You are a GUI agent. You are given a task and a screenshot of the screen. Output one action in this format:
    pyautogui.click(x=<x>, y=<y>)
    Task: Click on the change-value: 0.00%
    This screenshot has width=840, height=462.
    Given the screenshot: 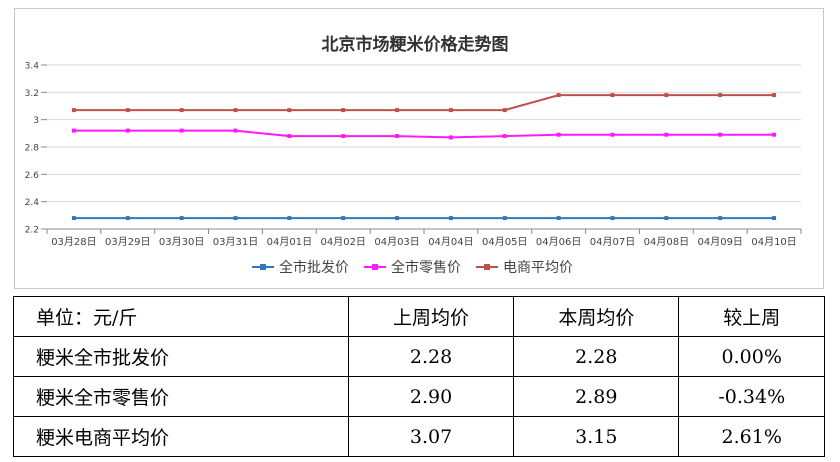 What is the action you would take?
    pyautogui.click(x=751, y=356)
    